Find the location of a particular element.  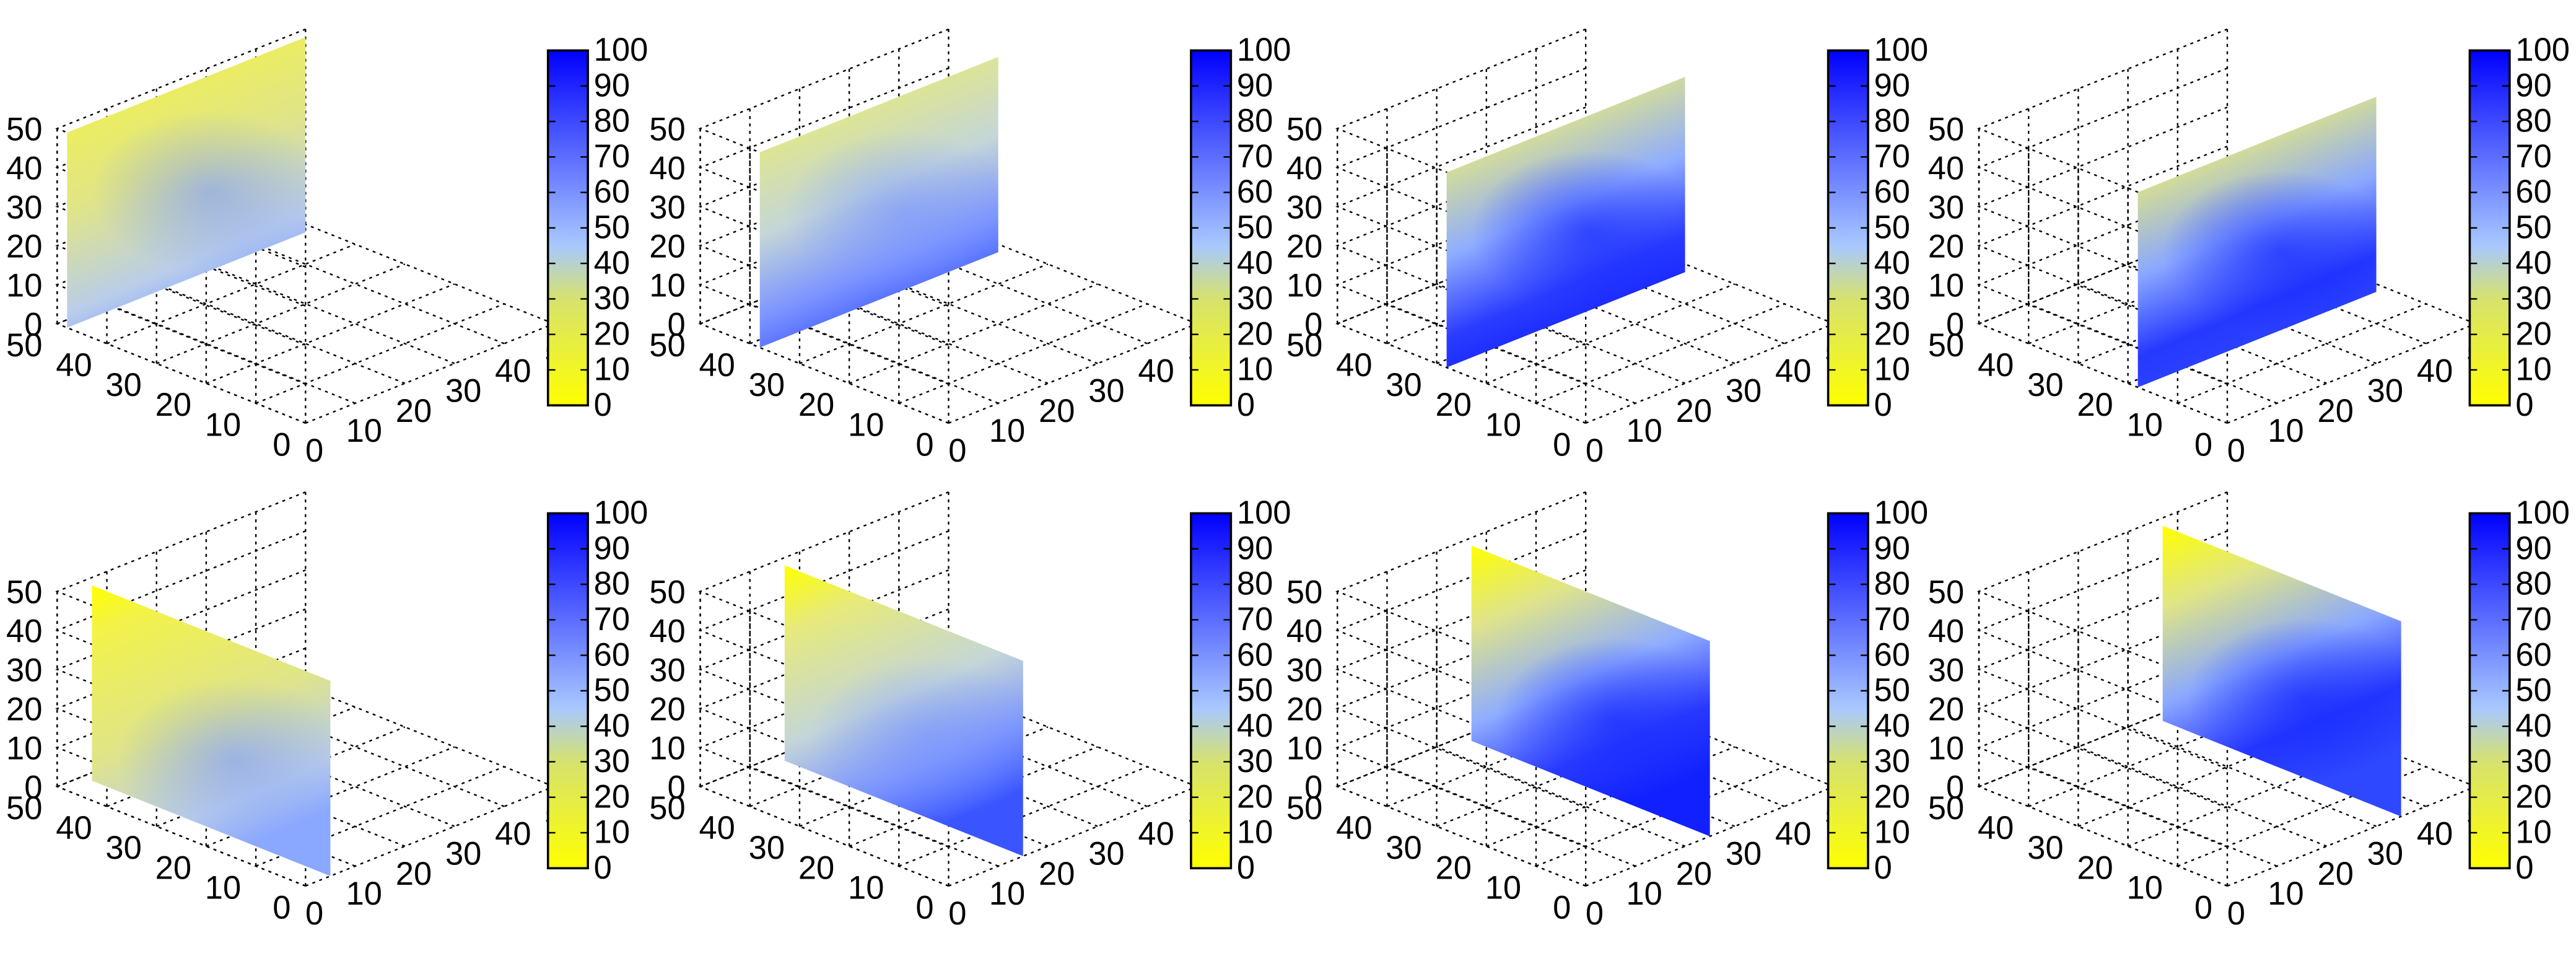

colorbar-tick-label: 50 is located at coordinates (1892, 227).